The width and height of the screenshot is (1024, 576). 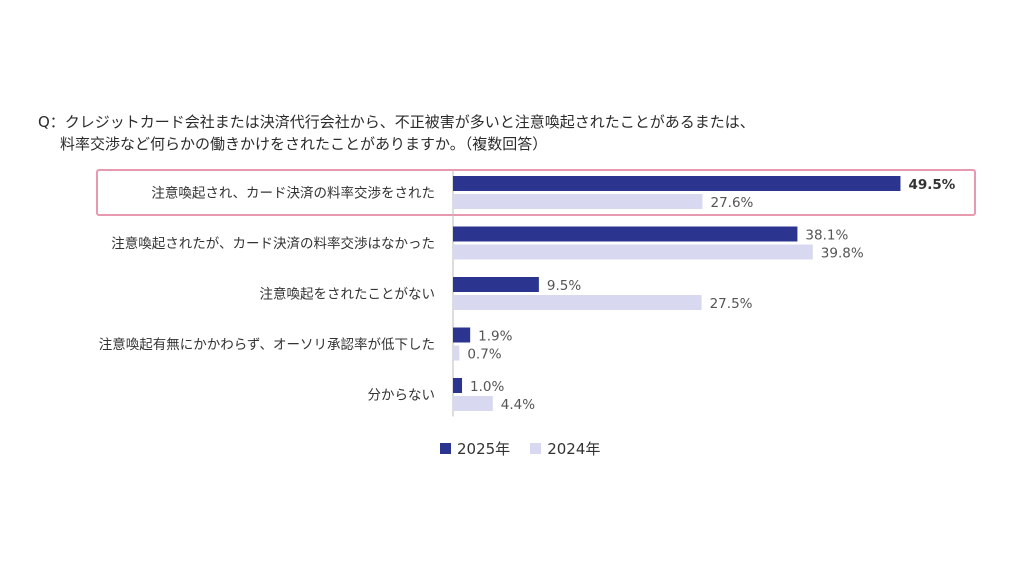 What do you see at coordinates (484, 449) in the screenshot?
I see `legend-label-2025: 2025年` at bounding box center [484, 449].